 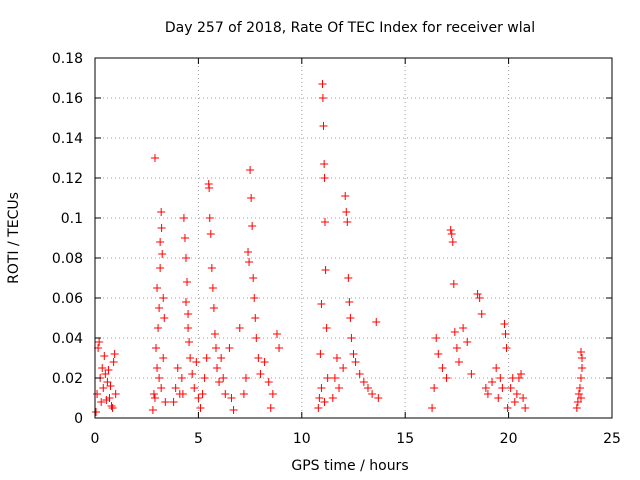 I want to click on y-tick-label: 0.18, so click(x=67, y=59).